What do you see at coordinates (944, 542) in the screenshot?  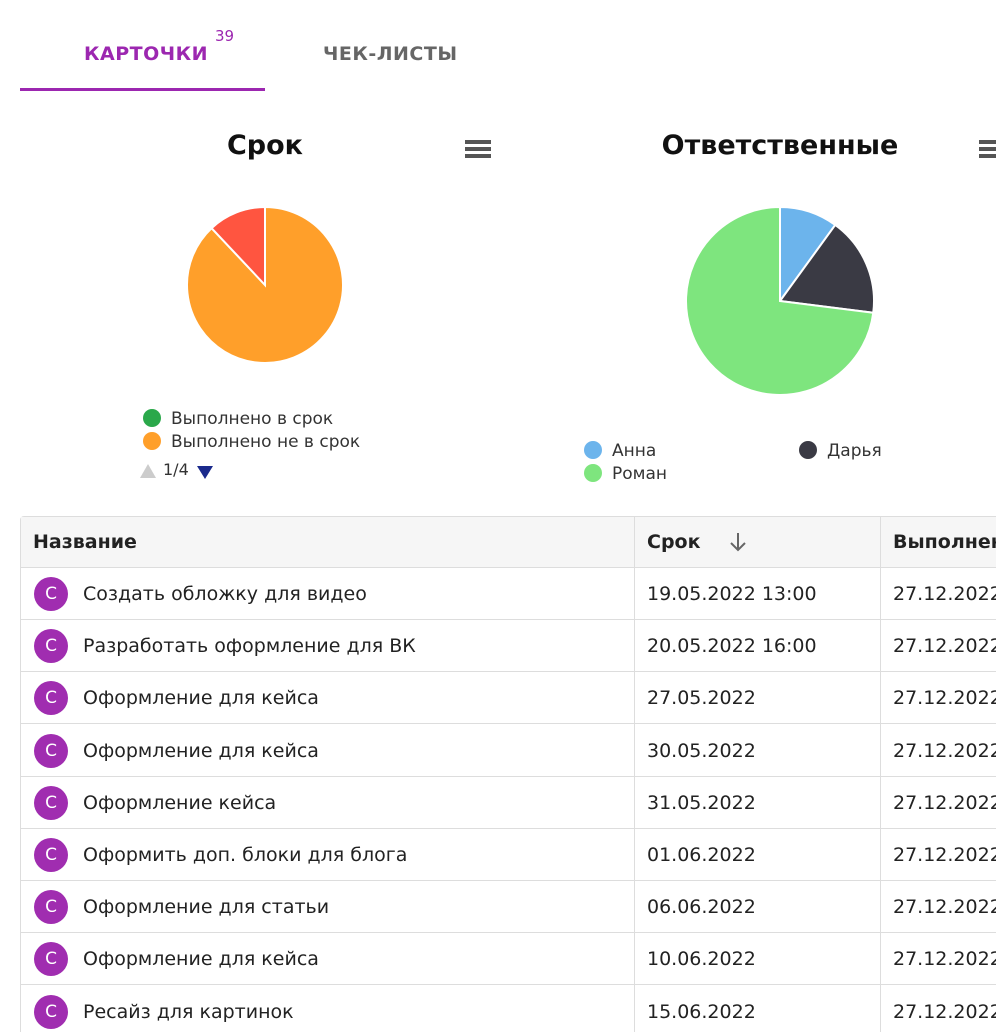 I see `column-header: Выполнено` at bounding box center [944, 542].